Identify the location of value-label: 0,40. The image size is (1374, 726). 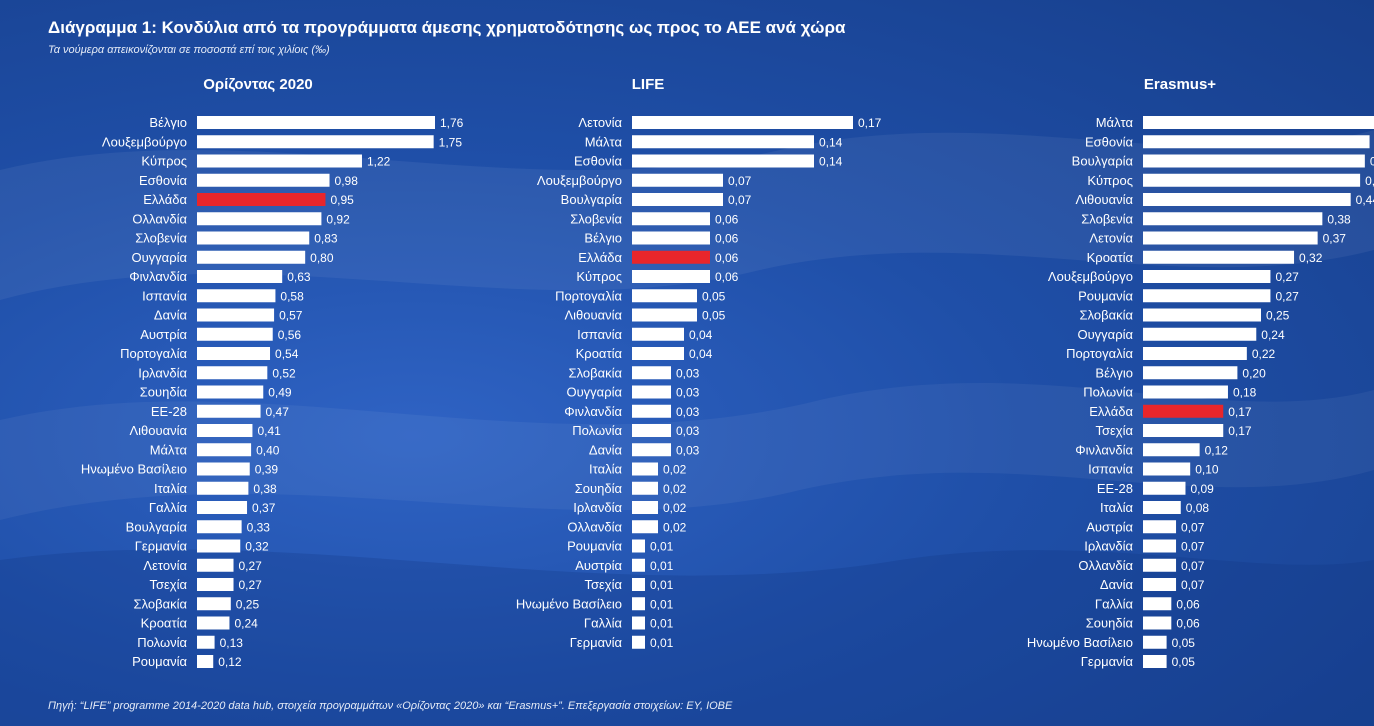
(268, 450).